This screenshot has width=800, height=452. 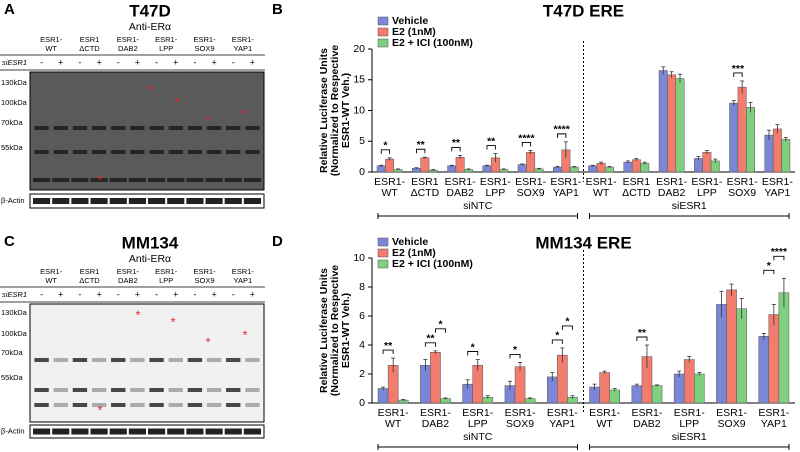 What do you see at coordinates (604, 424) in the screenshot?
I see `x-tick-label: WT` at bounding box center [604, 424].